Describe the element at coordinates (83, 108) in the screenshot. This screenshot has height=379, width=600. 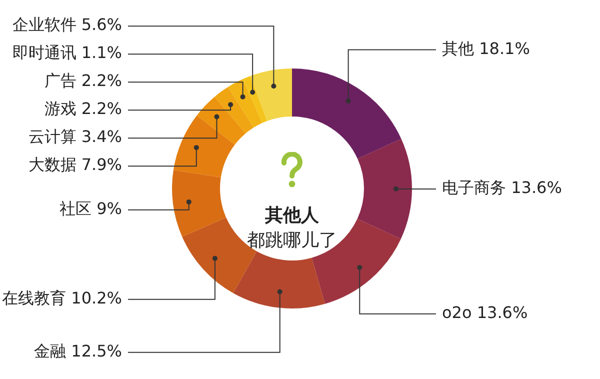
I see `slice-label: 游戏 2.2%` at that location.